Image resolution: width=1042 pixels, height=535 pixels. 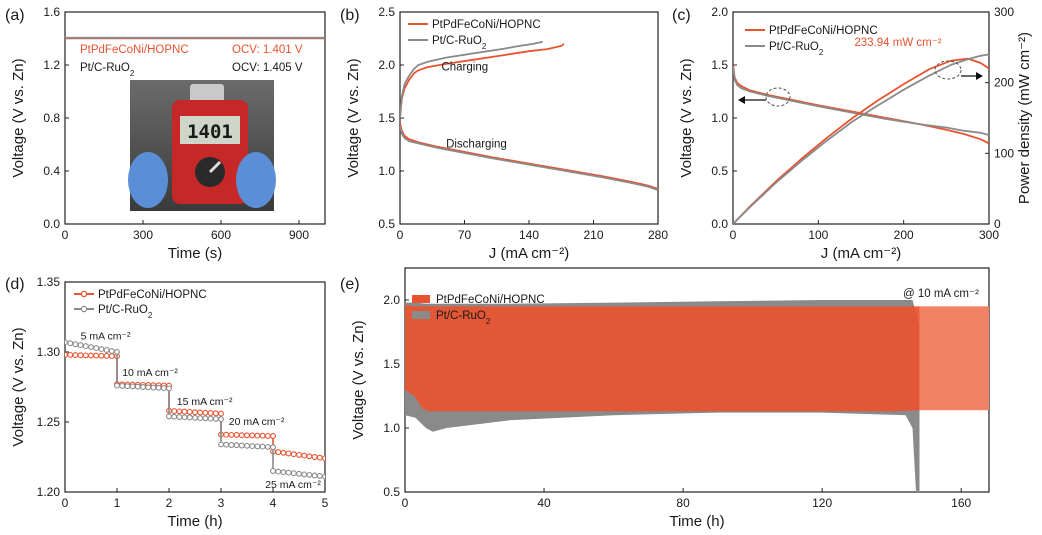 What do you see at coordinates (107, 70) in the screenshot?
I see `legend-a-gray-label: Pt/C-RuO2` at bounding box center [107, 70].